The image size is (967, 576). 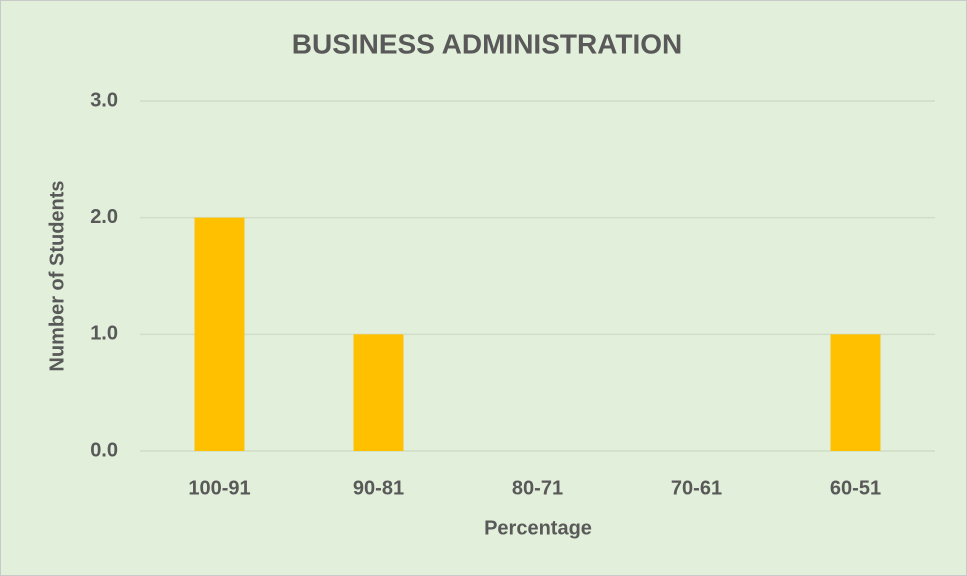 What do you see at coordinates (696, 488) in the screenshot?
I see `x-tick-label: 70-61` at bounding box center [696, 488].